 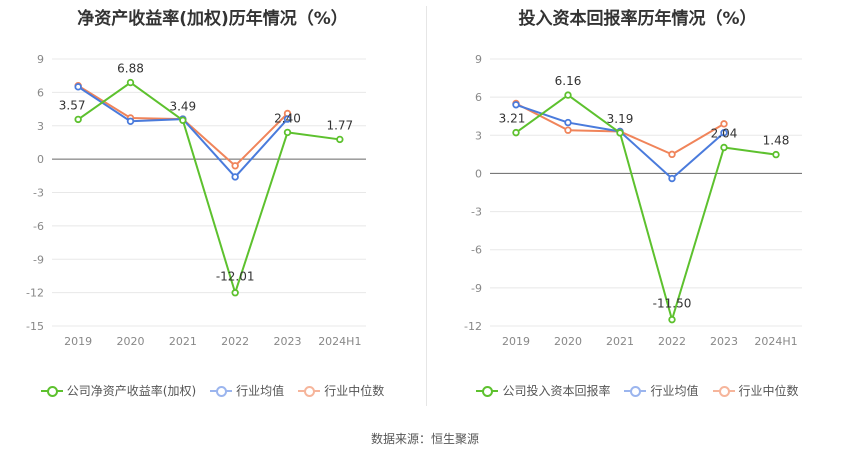 What do you see at coordinates (637, 19) in the screenshot?
I see `roic-chart-title: 投入资本回报率历年情况（%）` at bounding box center [637, 19].